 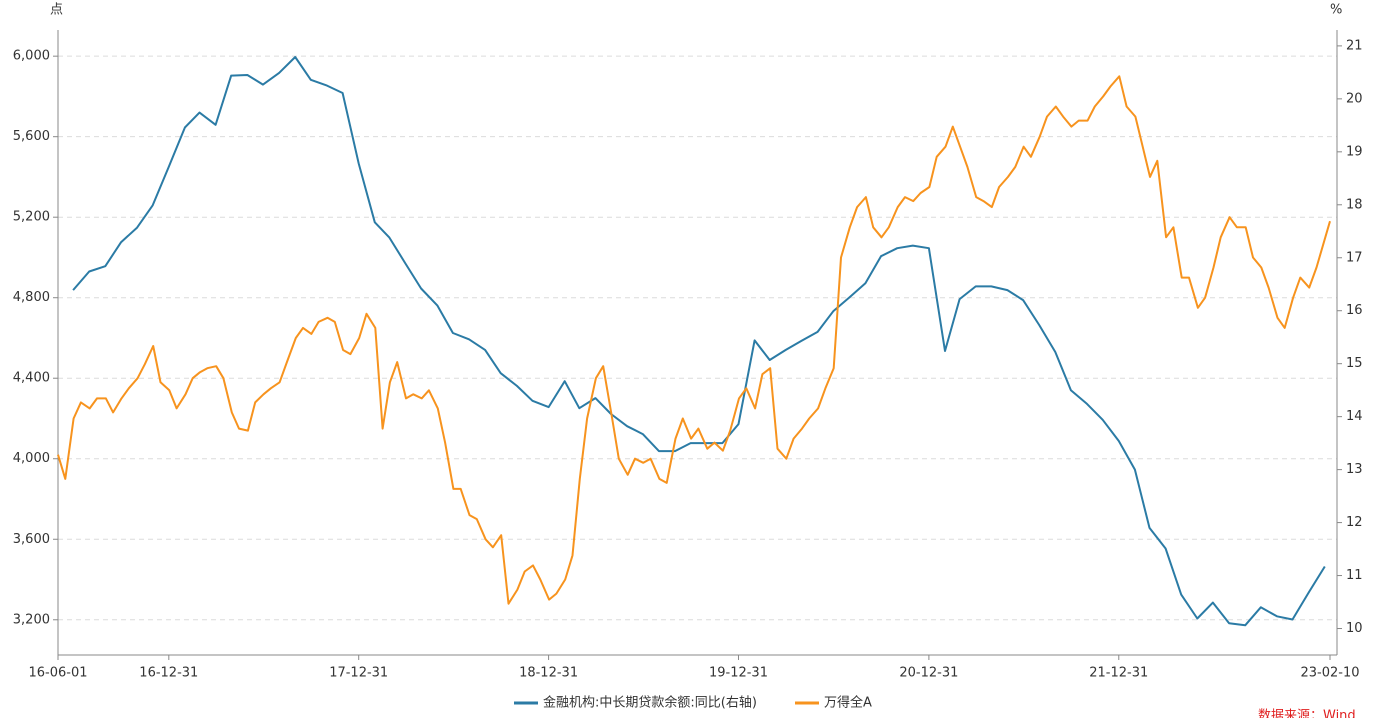 What do you see at coordinates (1354, 363) in the screenshot?
I see `y2-tick-label: 15` at bounding box center [1354, 363].